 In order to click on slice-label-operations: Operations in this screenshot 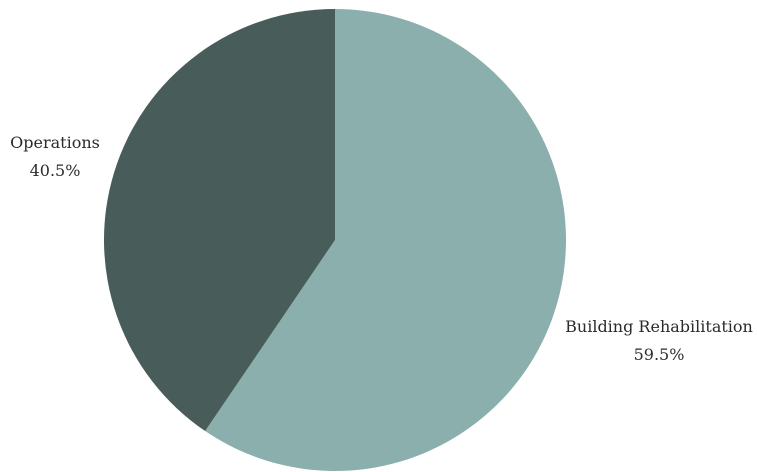, I will do `click(55, 142)`.